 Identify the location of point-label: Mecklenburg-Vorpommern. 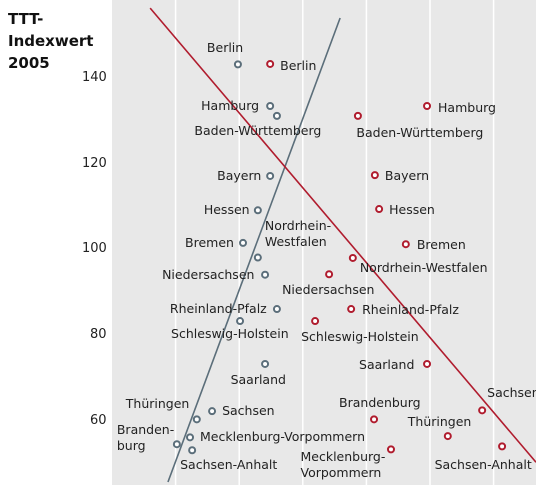
(283, 437).